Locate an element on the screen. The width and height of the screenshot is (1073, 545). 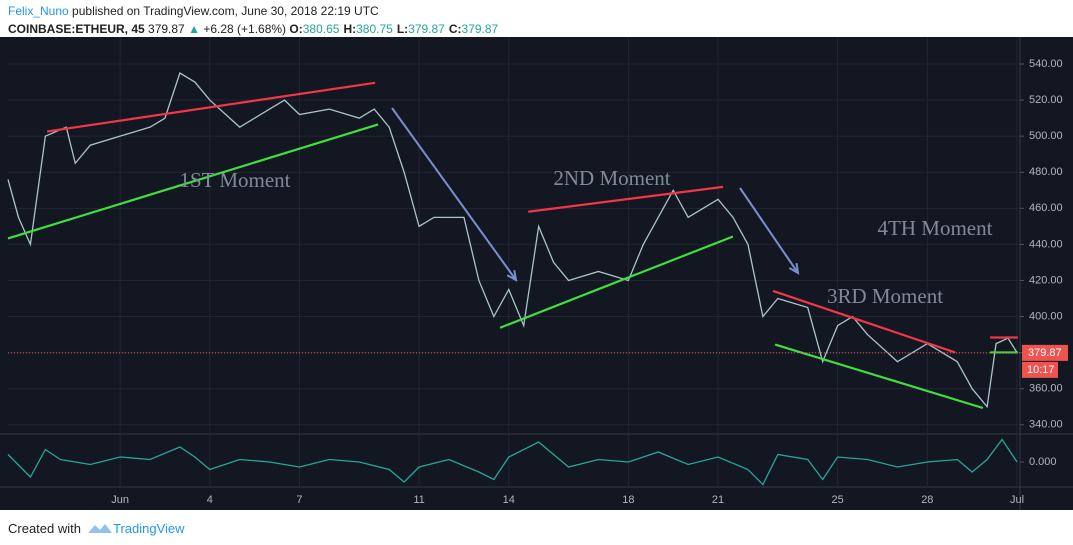
countdown: 10:17 is located at coordinates (1041, 370).